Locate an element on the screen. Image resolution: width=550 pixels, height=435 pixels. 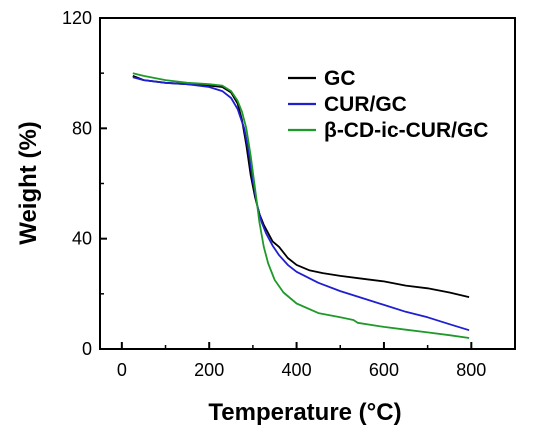
x-ticks: 0 200 400 600 800 is located at coordinates (301, 361).